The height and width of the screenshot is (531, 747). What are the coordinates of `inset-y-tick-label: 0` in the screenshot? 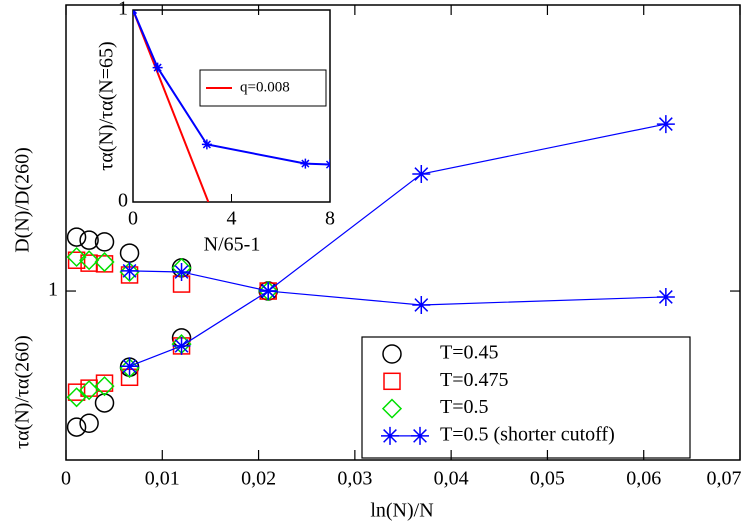 It's located at (123, 201).